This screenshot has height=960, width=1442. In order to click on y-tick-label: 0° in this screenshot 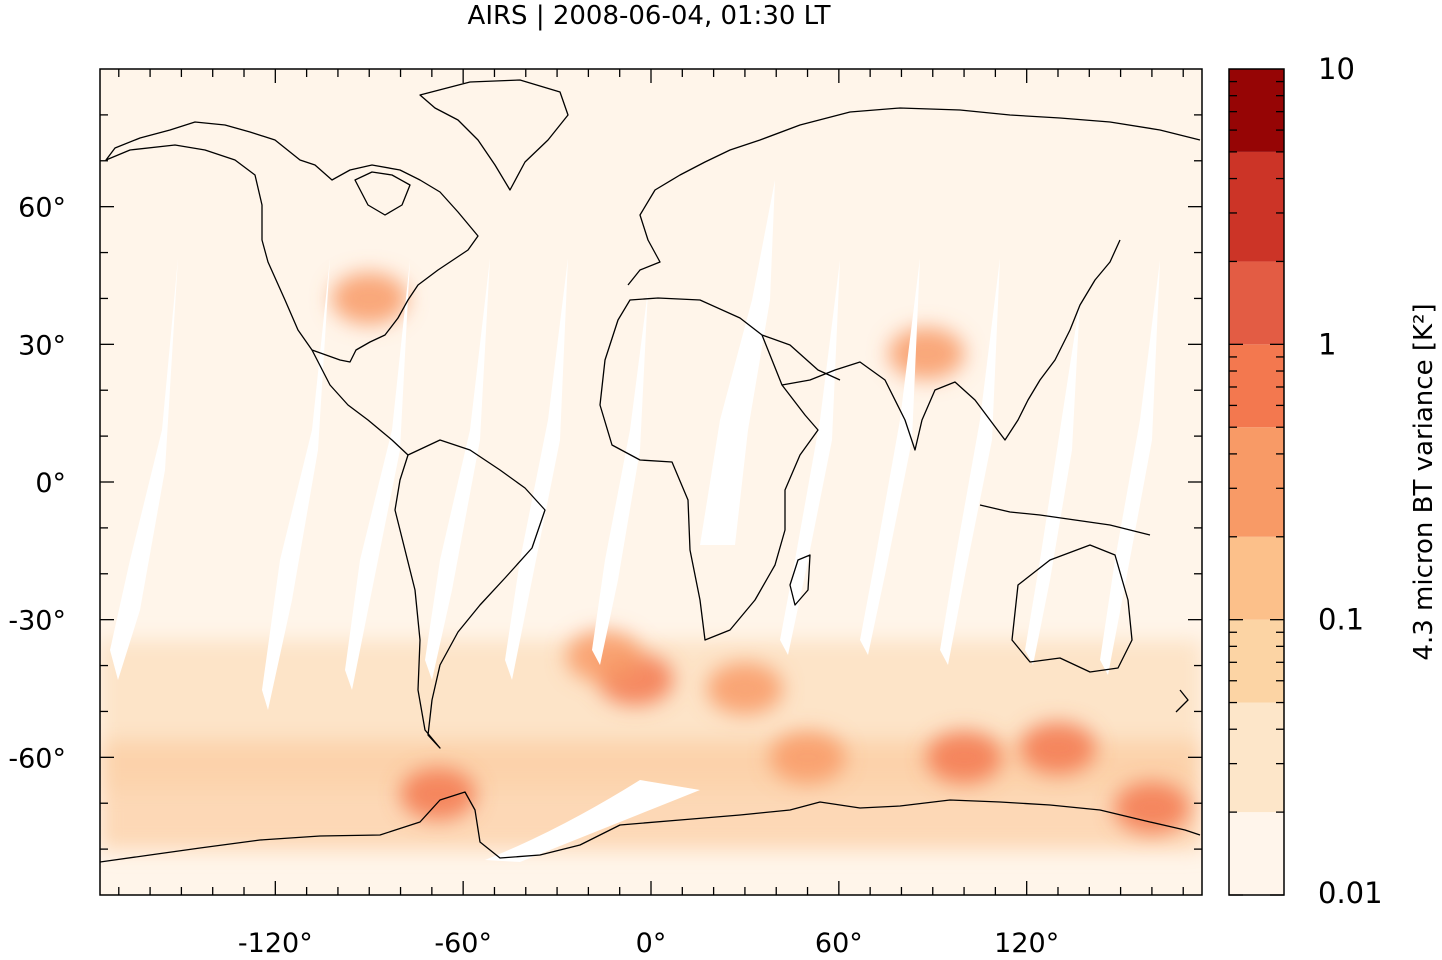, I will do `click(50, 483)`.